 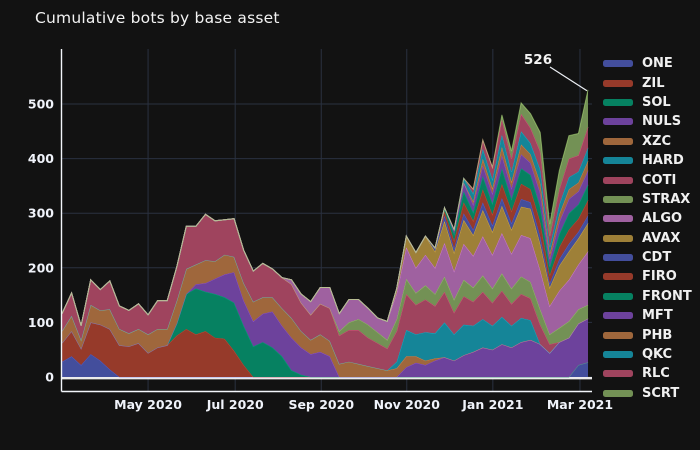 What do you see at coordinates (657, 335) in the screenshot?
I see `legend-label: PHB` at bounding box center [657, 335].